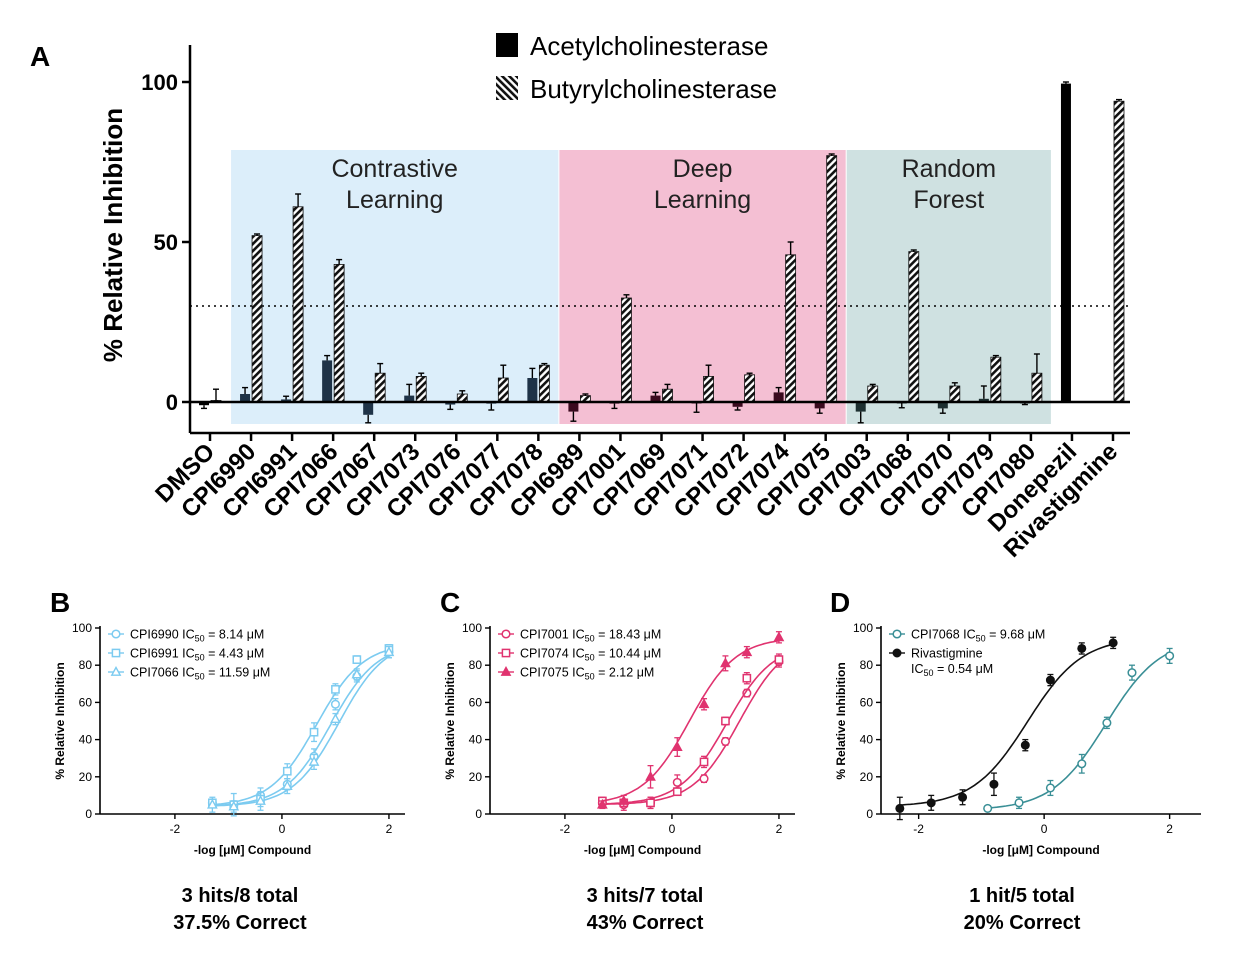 This screenshot has width=1237, height=953. I want to click on legend-label: CPI6990 IC50 = 8.14 μM, so click(197, 636).